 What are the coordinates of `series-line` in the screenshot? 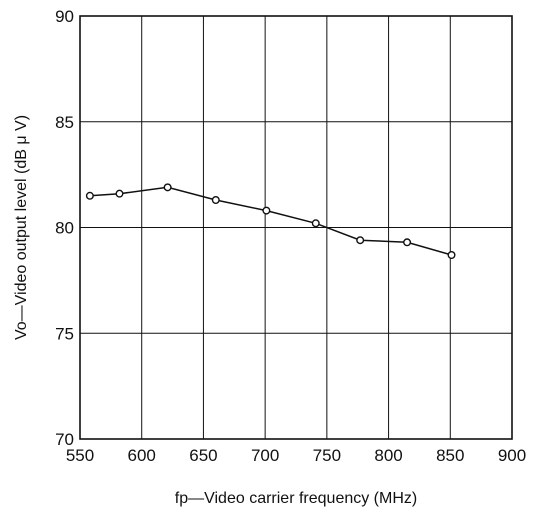 It's located at (270, 221).